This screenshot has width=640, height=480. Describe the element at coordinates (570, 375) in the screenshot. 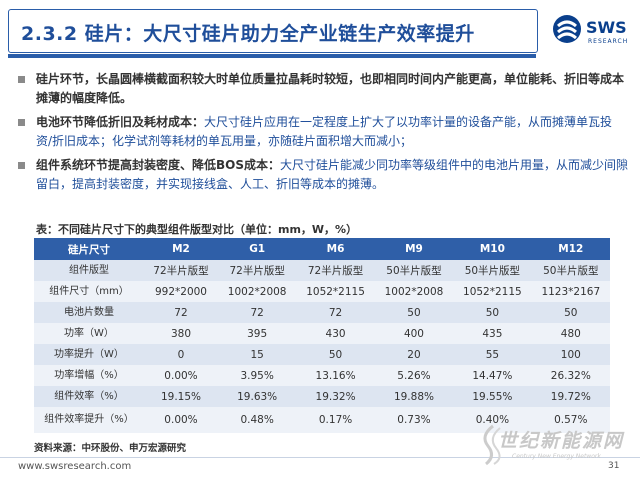

I see `table-cell: 26.32%` at that location.